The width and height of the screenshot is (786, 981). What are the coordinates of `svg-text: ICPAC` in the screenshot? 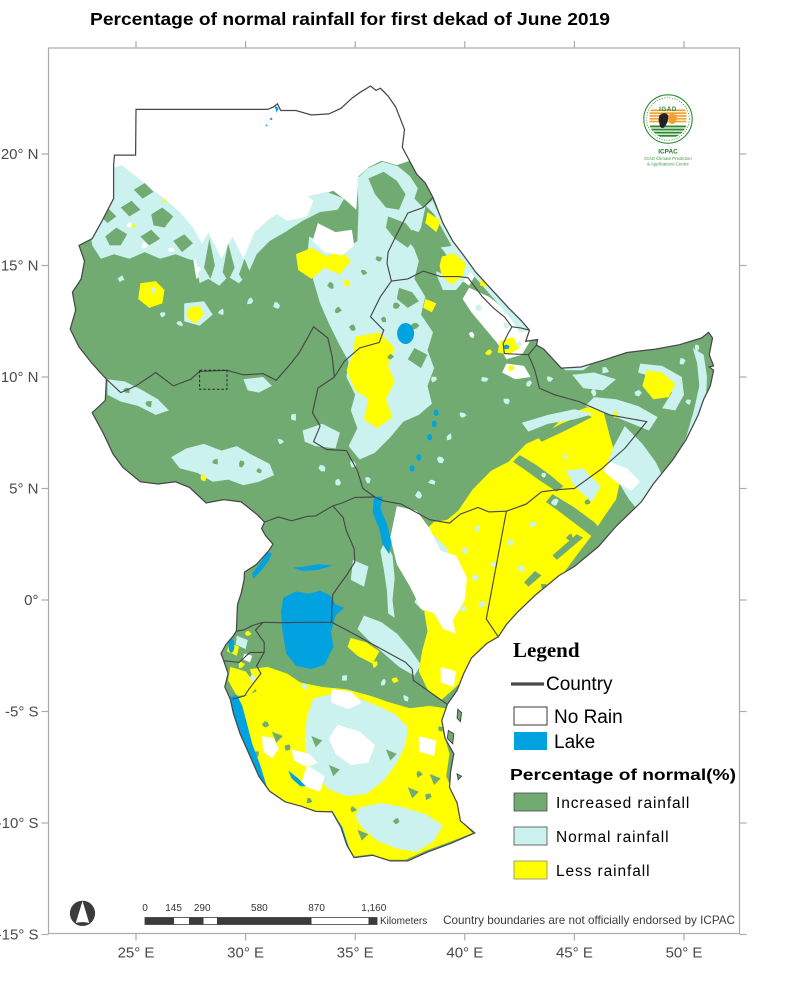 It's located at (668, 152).